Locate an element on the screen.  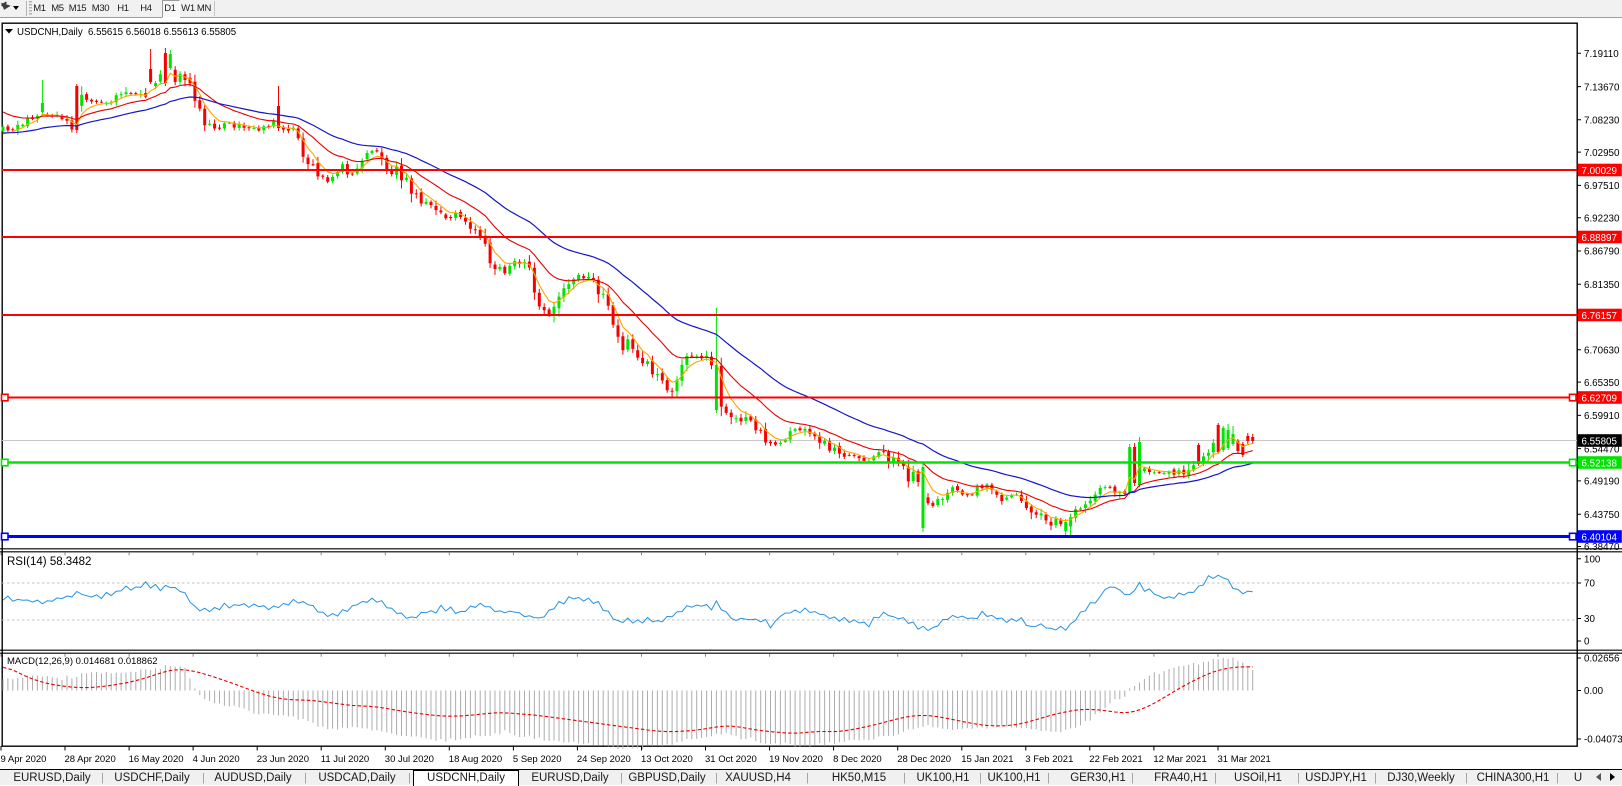
svg-text: 28 Dec 2020 is located at coordinates (924, 759).